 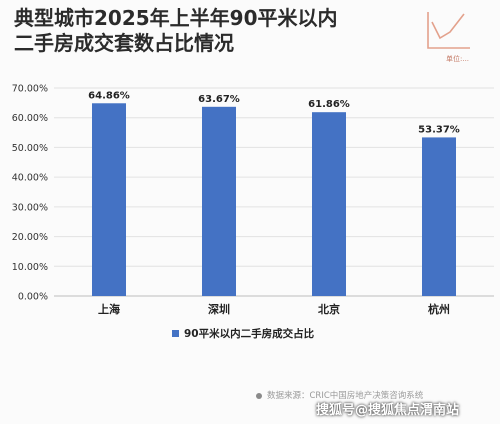 What do you see at coordinates (175, 333) in the screenshot?
I see `legend-swatch` at bounding box center [175, 333].